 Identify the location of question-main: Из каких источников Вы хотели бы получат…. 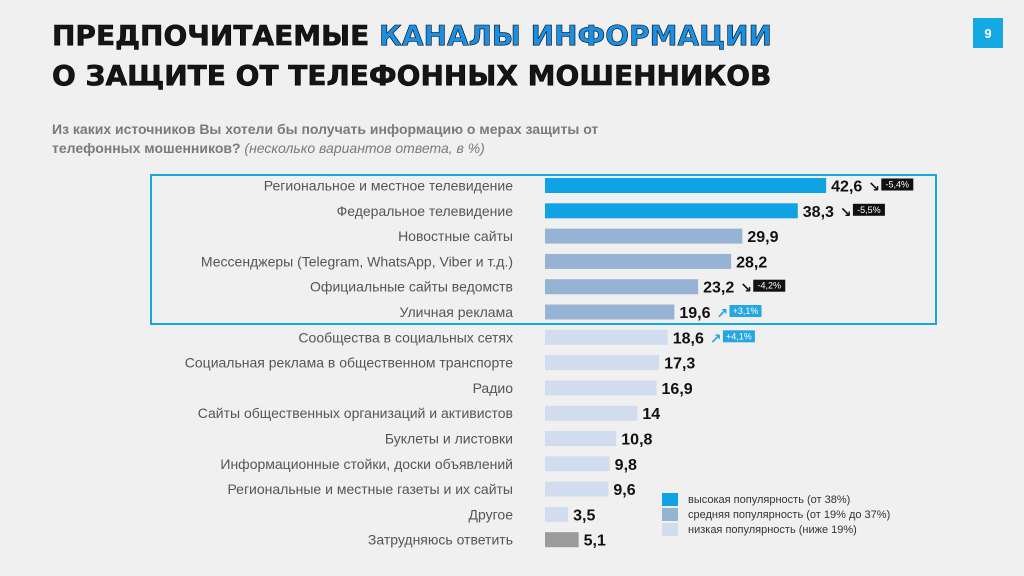
(325, 138).